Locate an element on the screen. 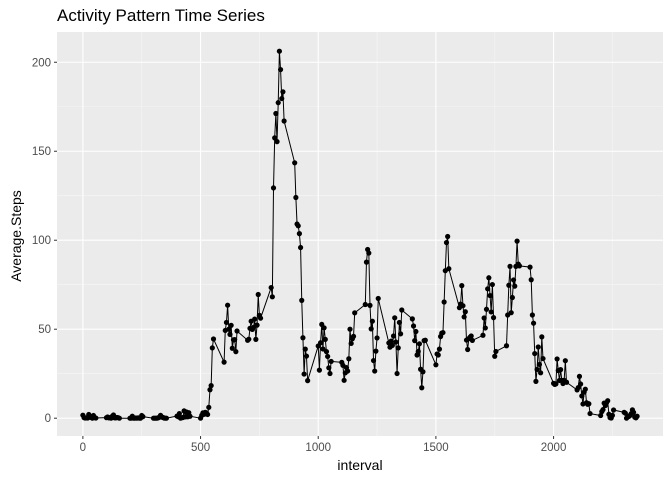 Image resolution: width=672 pixels, height=480 pixels. x-tick-label: 1000 is located at coordinates (318, 448).